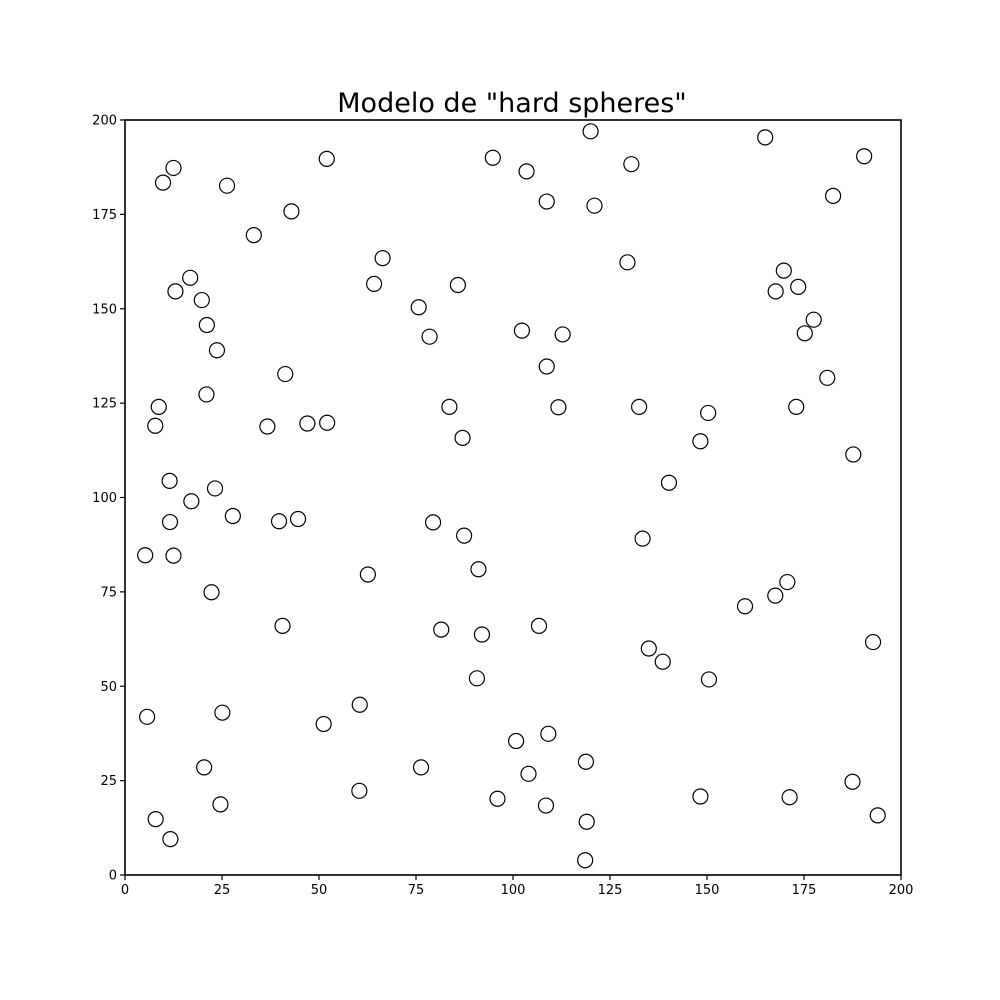 The width and height of the screenshot is (1000, 1000). I want to click on x-tick-label: 100, so click(513, 890).